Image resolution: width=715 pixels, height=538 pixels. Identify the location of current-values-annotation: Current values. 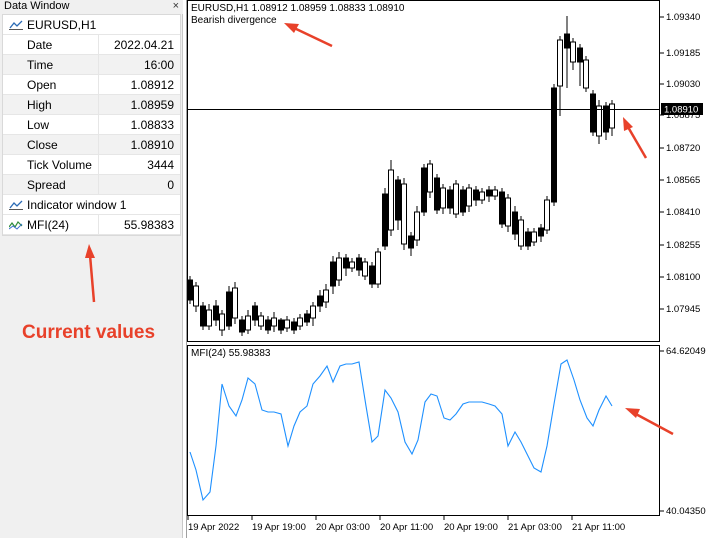
(89, 332).